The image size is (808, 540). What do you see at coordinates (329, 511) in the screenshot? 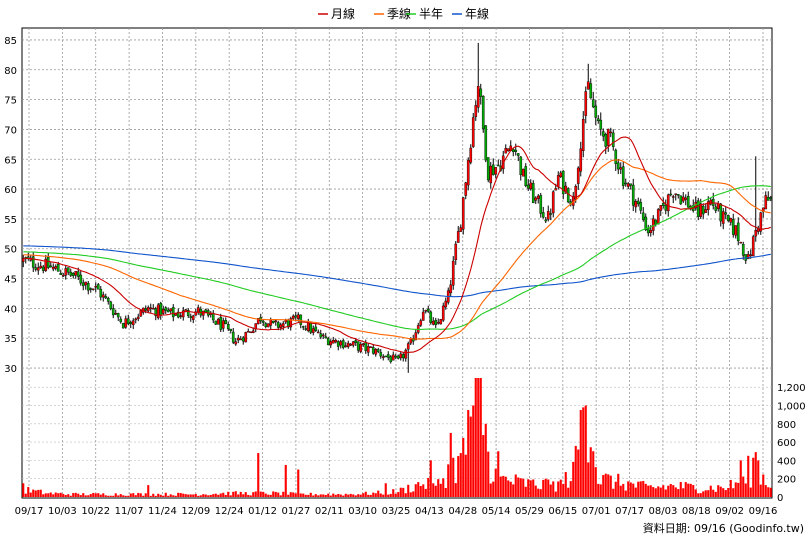
I see `x-tick-label: 02/11` at bounding box center [329, 511].